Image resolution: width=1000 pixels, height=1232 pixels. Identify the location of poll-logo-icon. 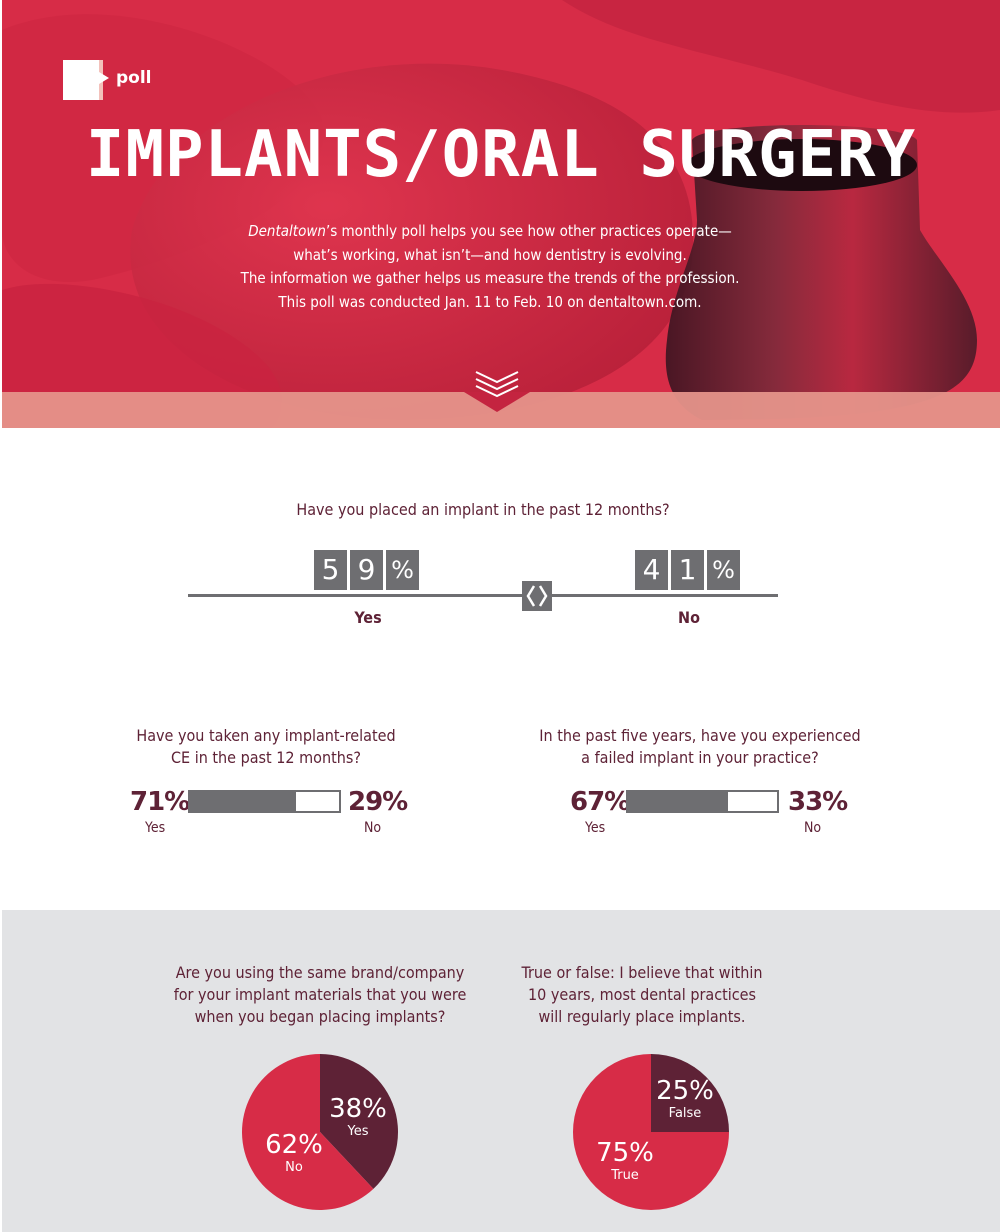
(86, 80).